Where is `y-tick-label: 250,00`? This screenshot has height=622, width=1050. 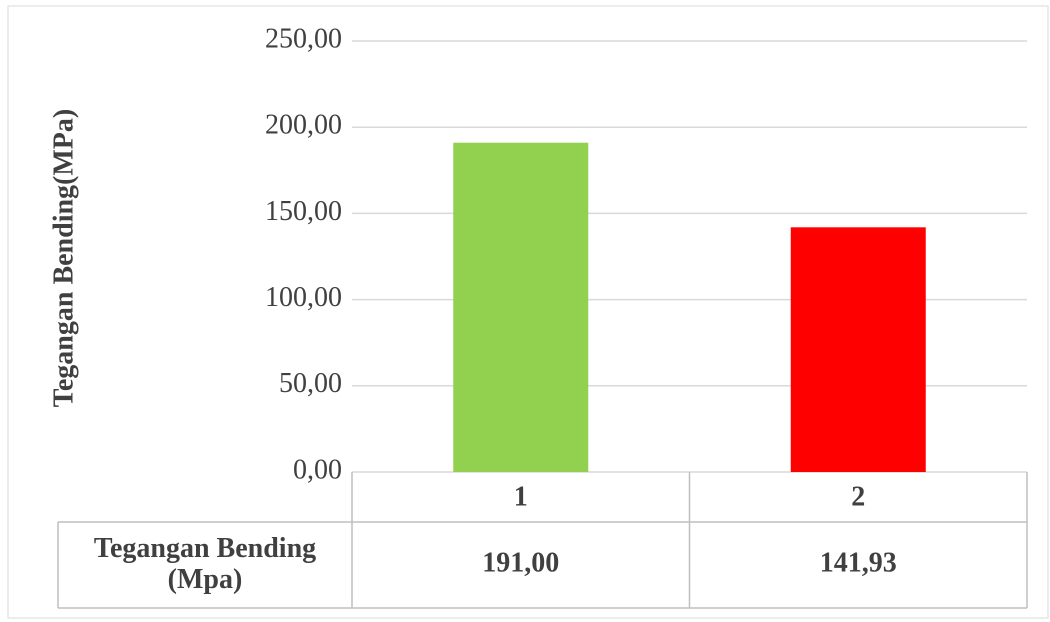
y-tick-label: 250,00 is located at coordinates (303, 38).